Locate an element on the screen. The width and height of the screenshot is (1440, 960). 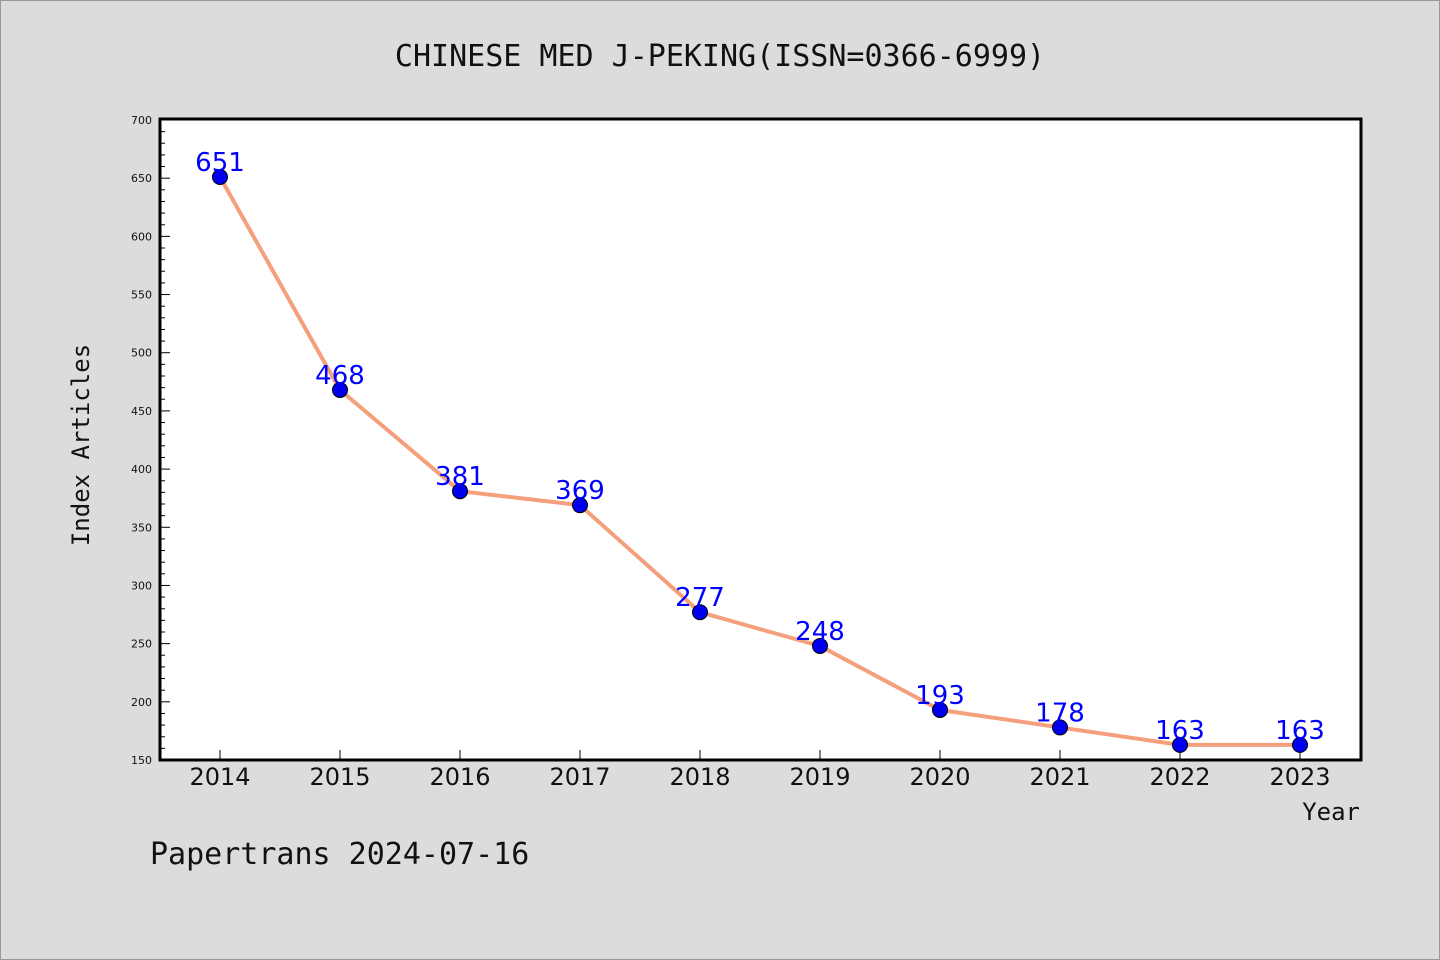
y-axis-title: Index Articles is located at coordinates (81, 445).